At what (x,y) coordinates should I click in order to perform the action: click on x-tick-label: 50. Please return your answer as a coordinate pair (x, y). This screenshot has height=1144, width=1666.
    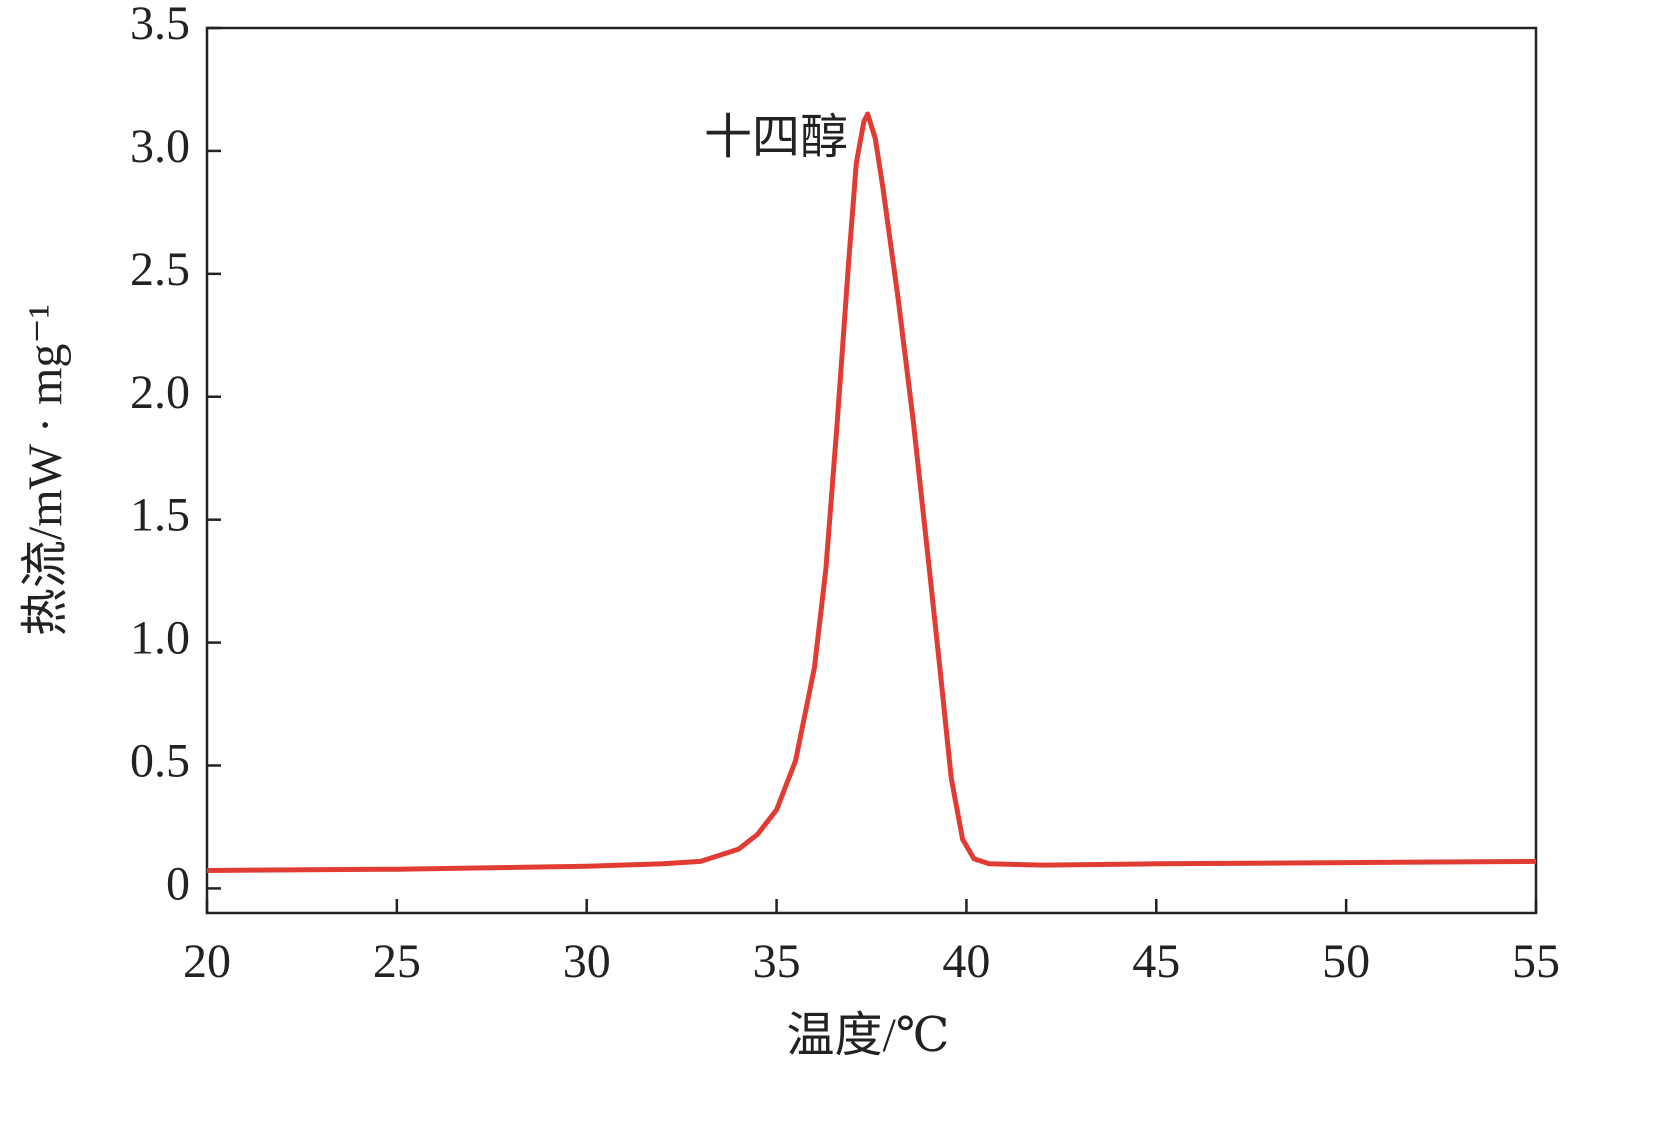
    Looking at the image, I should click on (1346, 961).